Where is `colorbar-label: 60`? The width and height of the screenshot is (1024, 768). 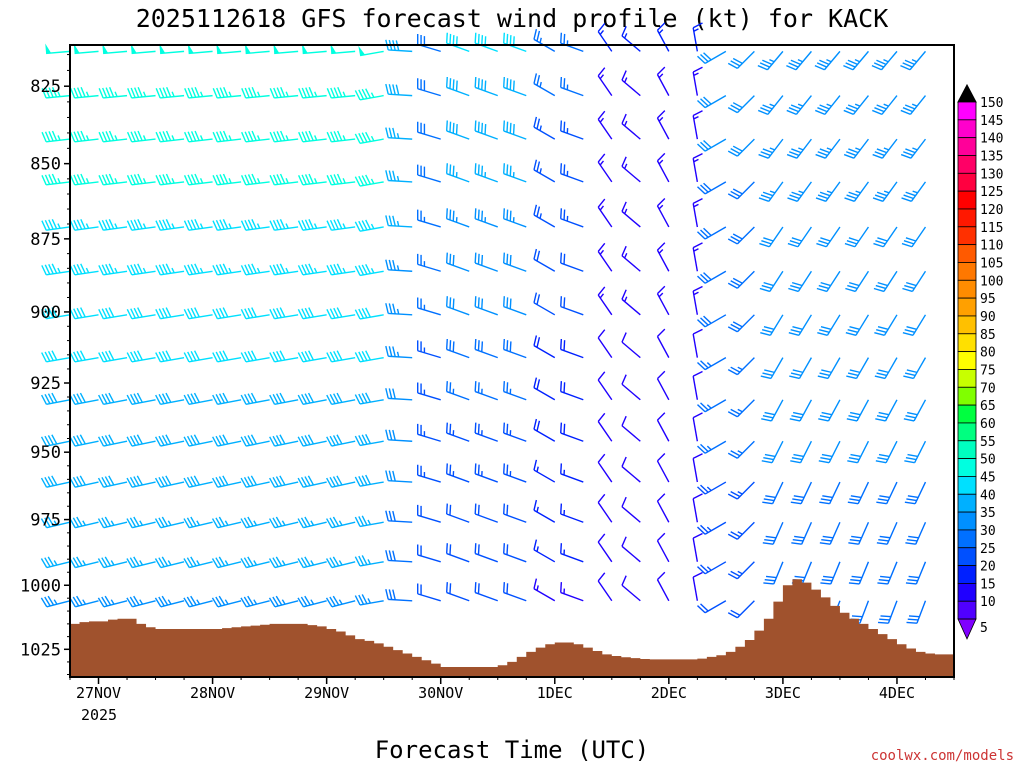
colorbar-label: 60 is located at coordinates (988, 424).